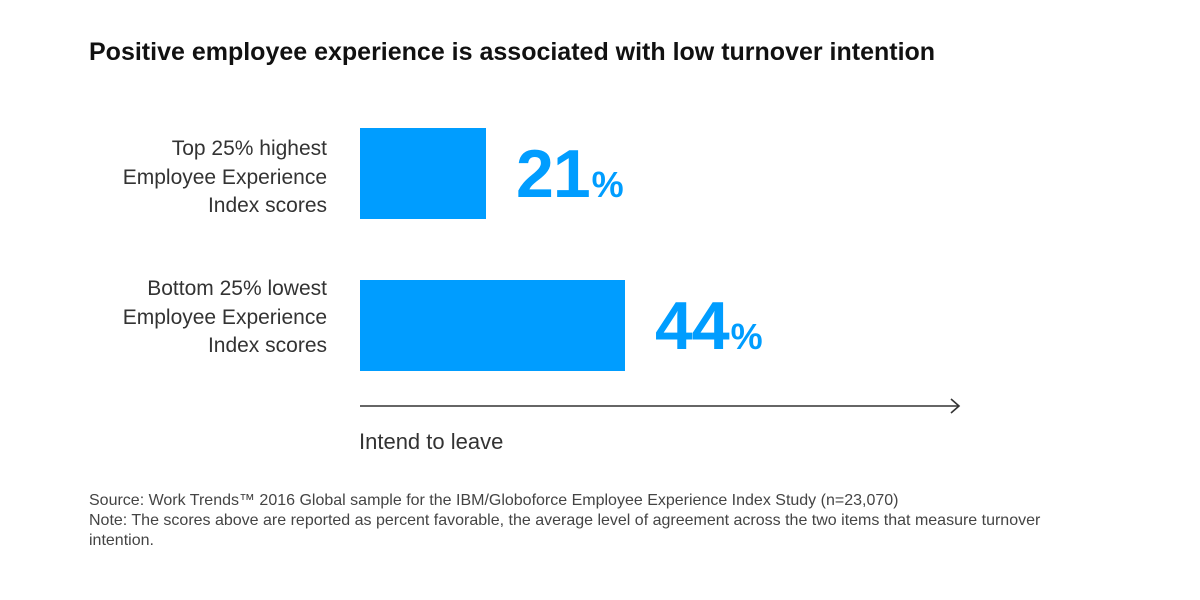 The width and height of the screenshot is (1200, 600). I want to click on x-axis-label: Intend to leave, so click(431, 441).